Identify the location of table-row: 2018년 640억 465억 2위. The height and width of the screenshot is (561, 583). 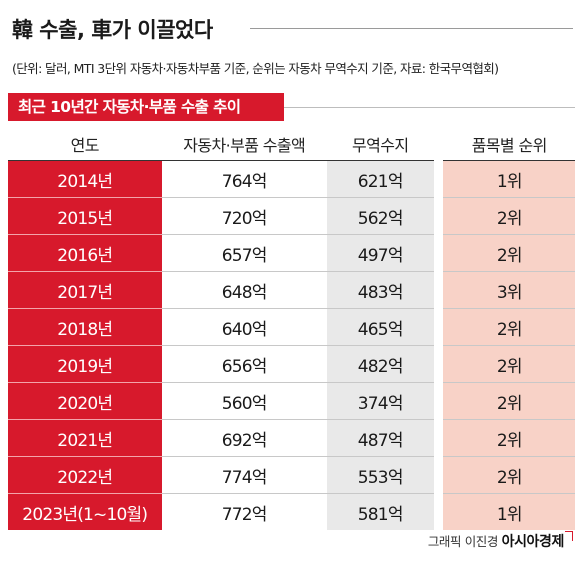
(291, 327).